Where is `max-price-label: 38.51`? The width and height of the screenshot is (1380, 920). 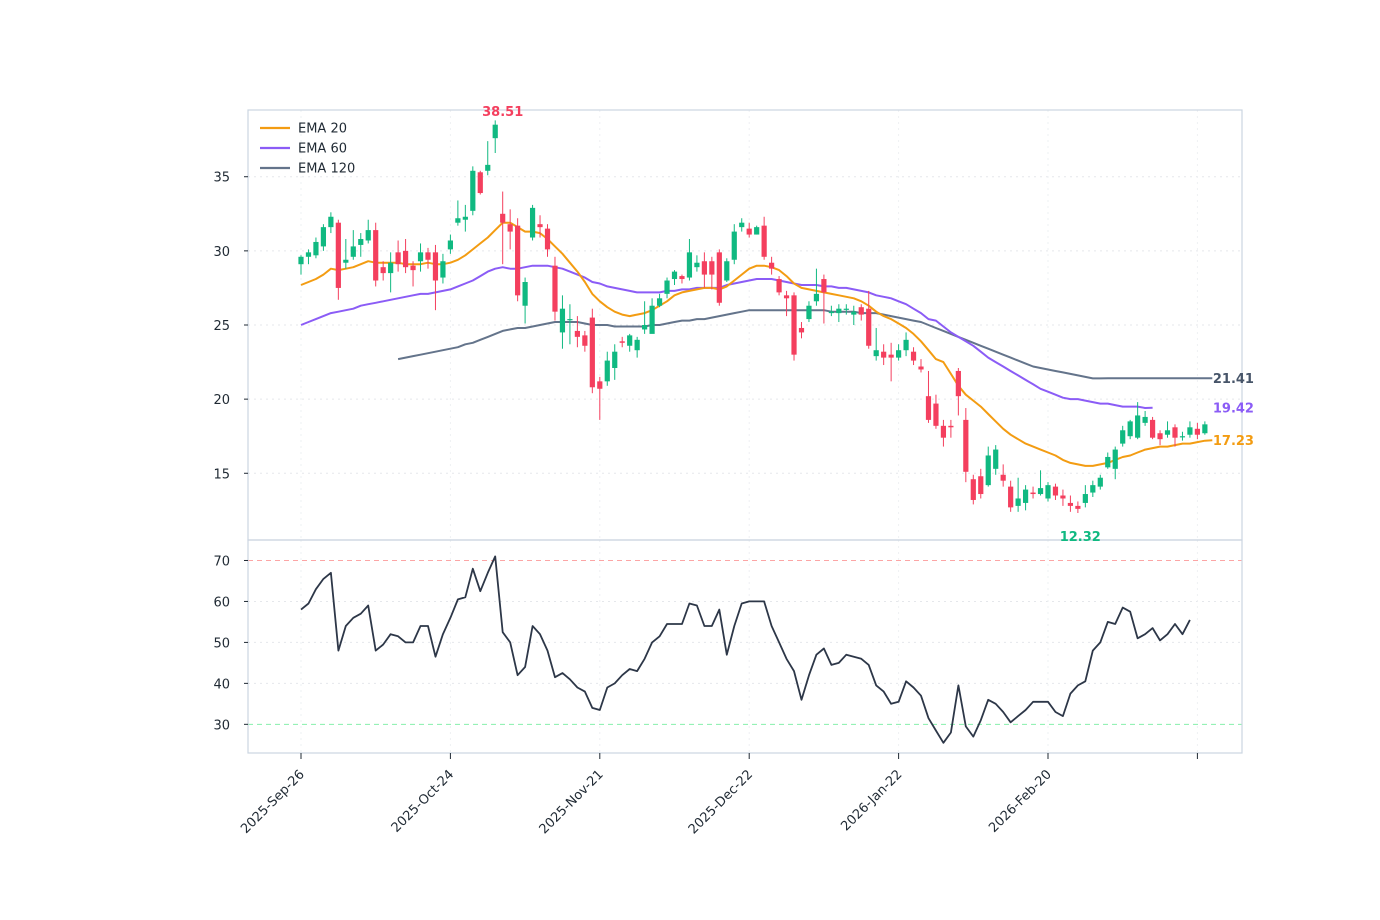
max-price-label: 38.51 is located at coordinates (502, 112).